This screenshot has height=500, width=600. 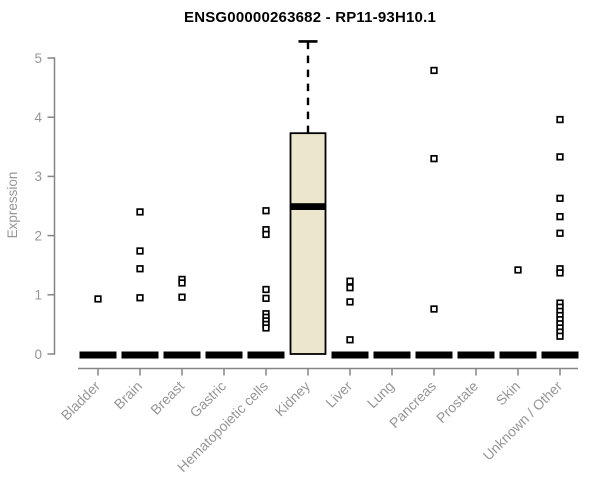 What do you see at coordinates (308, 206) in the screenshot?
I see `median-line` at bounding box center [308, 206].